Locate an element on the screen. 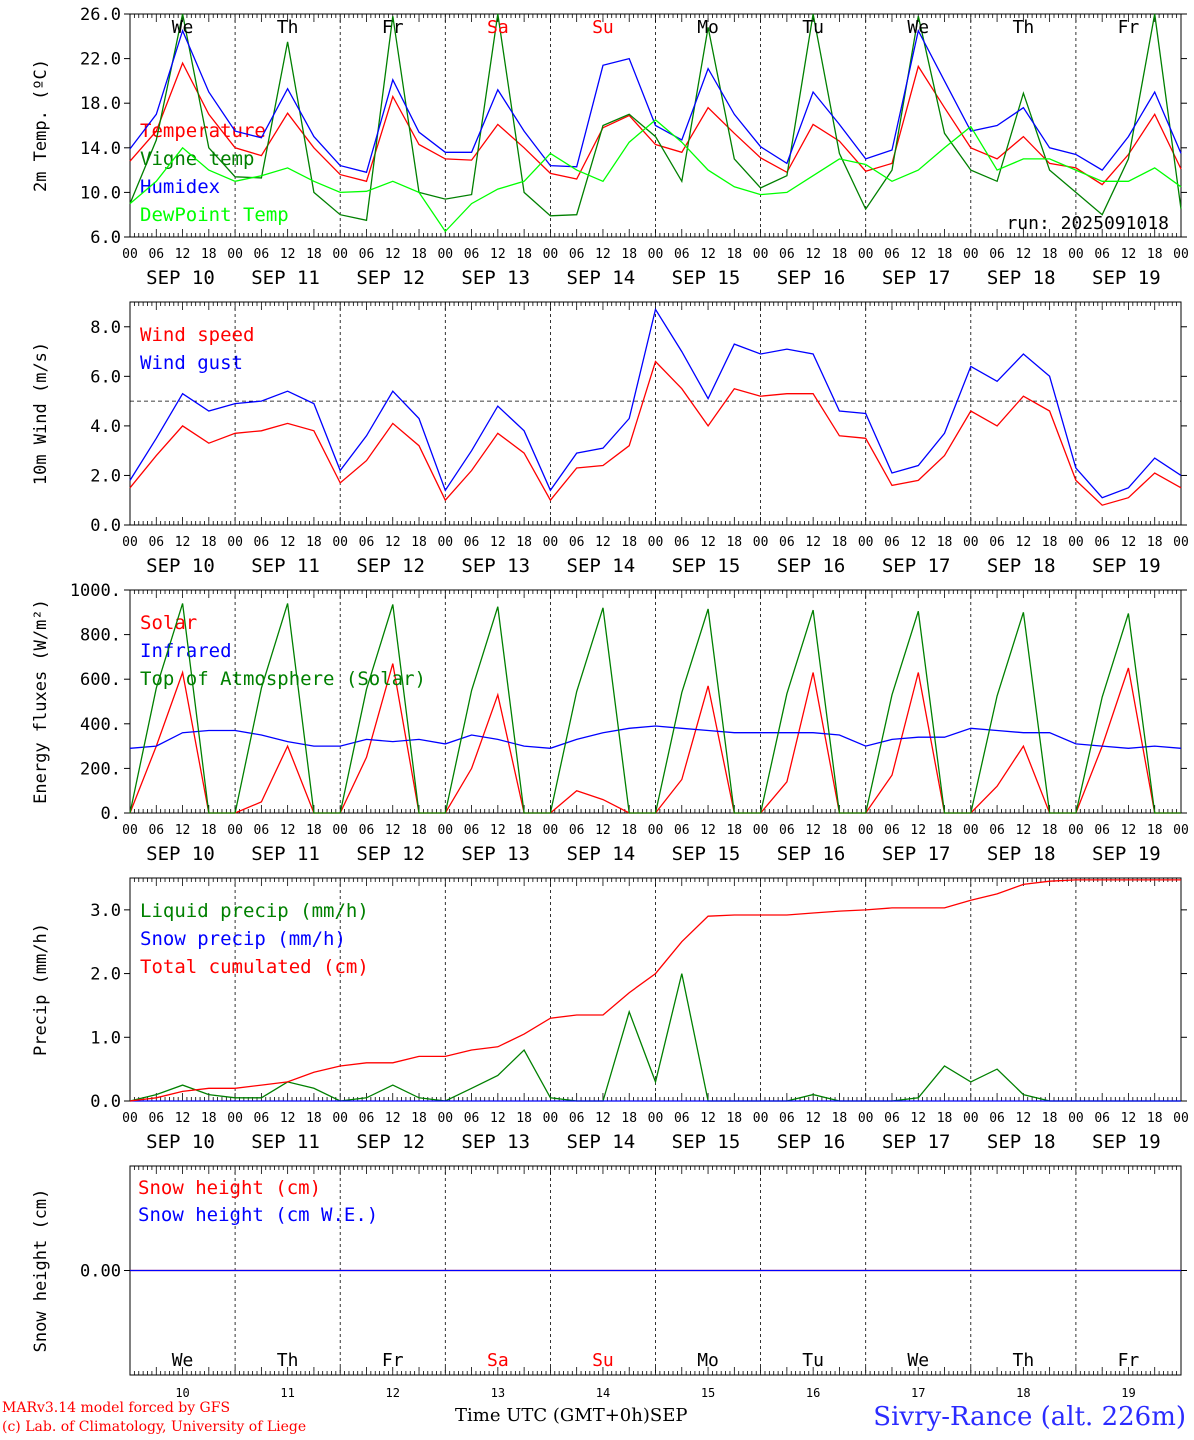 The width and height of the screenshot is (1194, 1440). legend-entry: Snow height (cm W.E.) is located at coordinates (258, 1215).